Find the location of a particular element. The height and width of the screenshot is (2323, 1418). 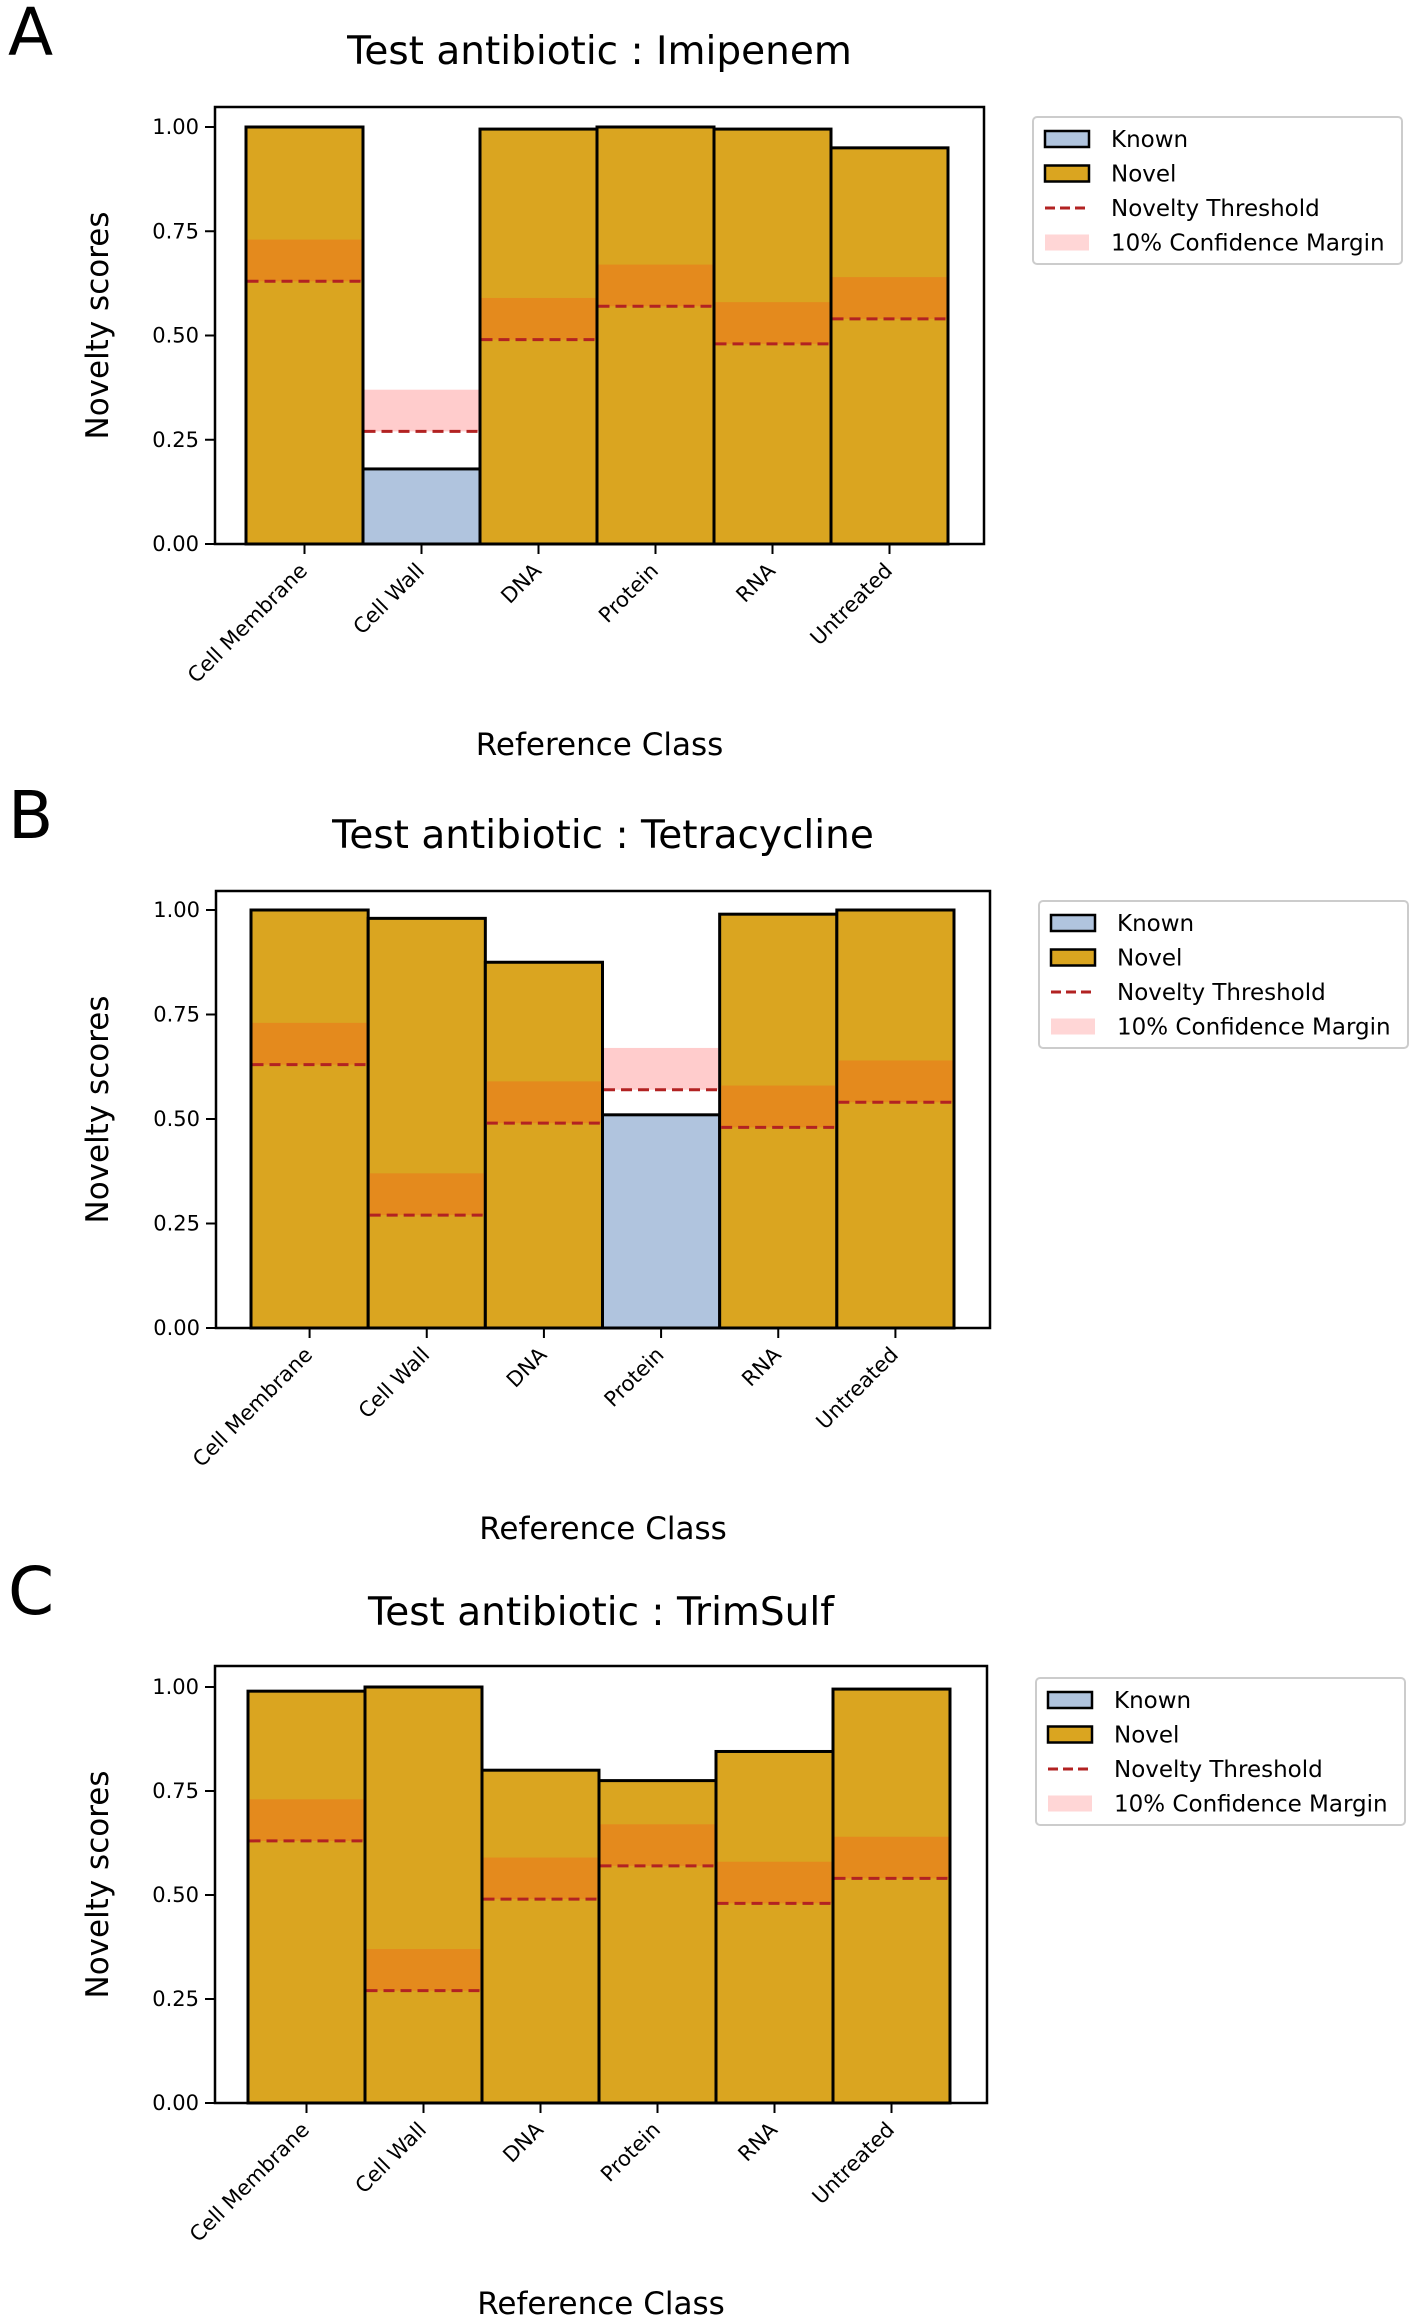

chart-title: Test antibiotic : TrimSulf is located at coordinates (601, 1612).